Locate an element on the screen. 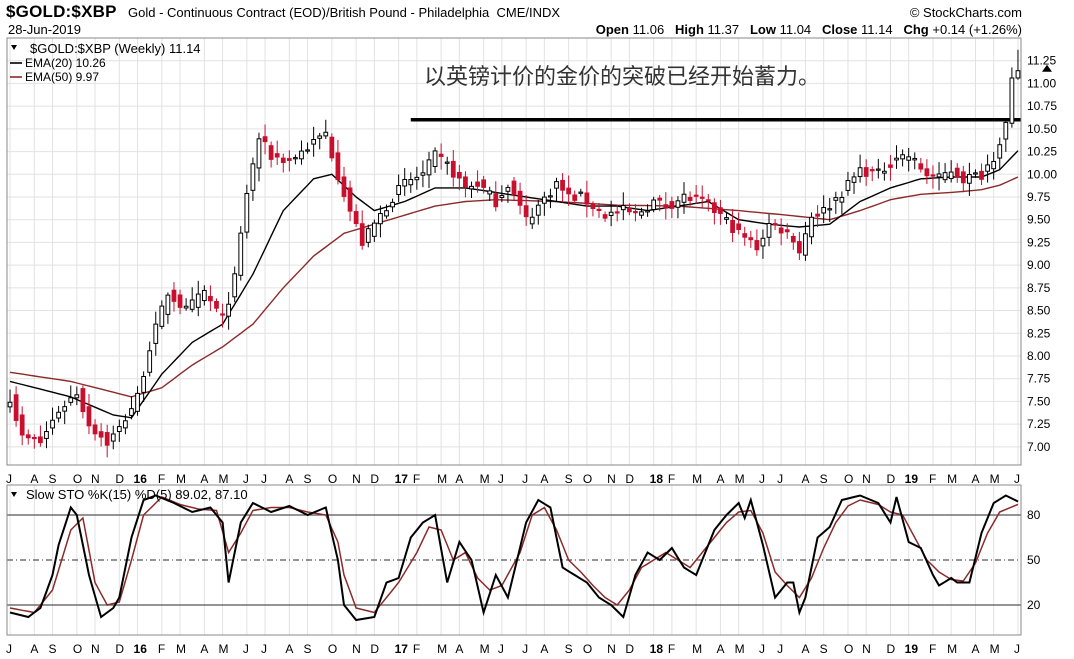  sto-tick-label: 80 is located at coordinates (1034, 515).